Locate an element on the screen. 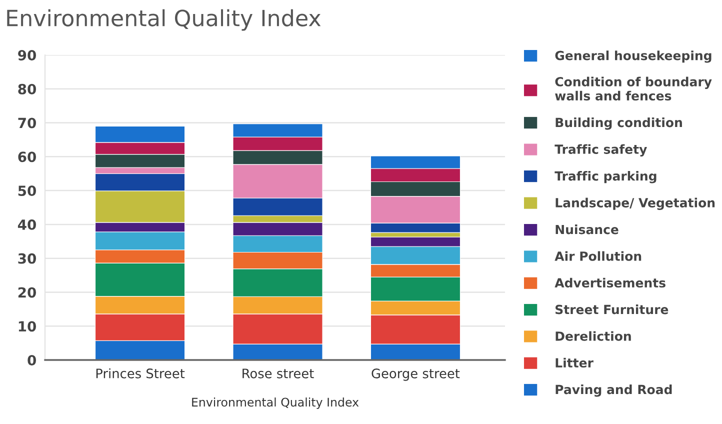  legend-label: Dereliction is located at coordinates (593, 336).